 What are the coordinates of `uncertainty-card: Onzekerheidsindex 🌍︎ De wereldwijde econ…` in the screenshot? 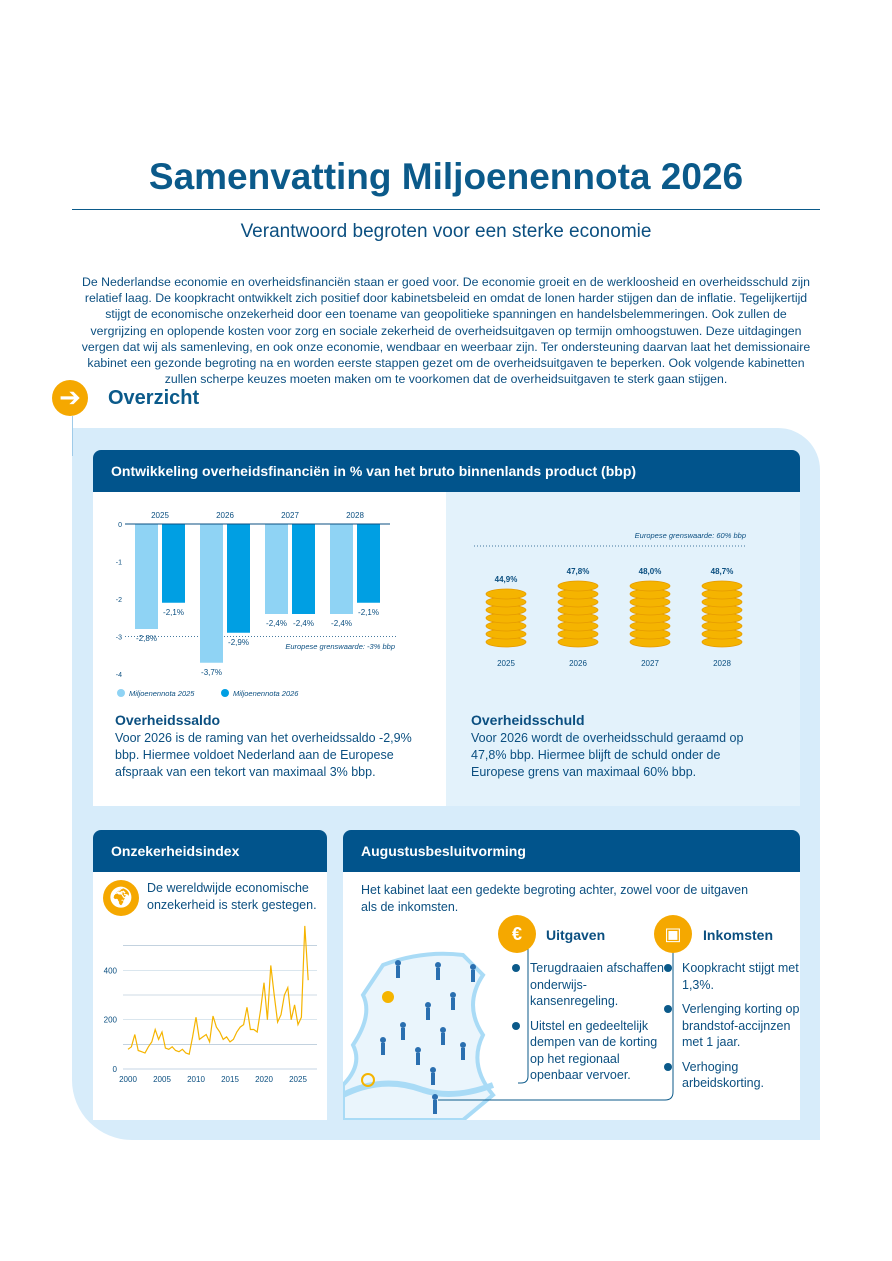 It's located at (210, 975).